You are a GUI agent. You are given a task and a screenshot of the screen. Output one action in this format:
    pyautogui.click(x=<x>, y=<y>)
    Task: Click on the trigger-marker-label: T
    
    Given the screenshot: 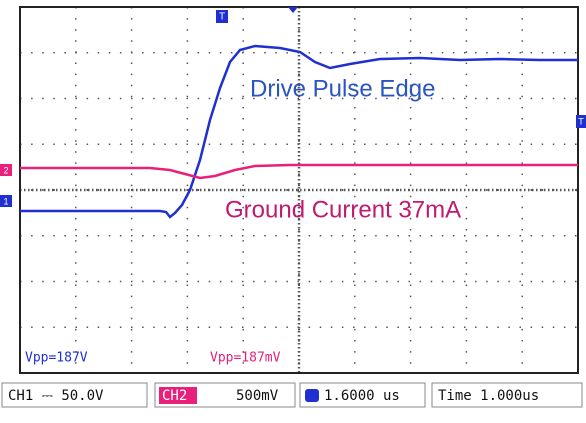 What is the action you would take?
    pyautogui.click(x=222, y=17)
    